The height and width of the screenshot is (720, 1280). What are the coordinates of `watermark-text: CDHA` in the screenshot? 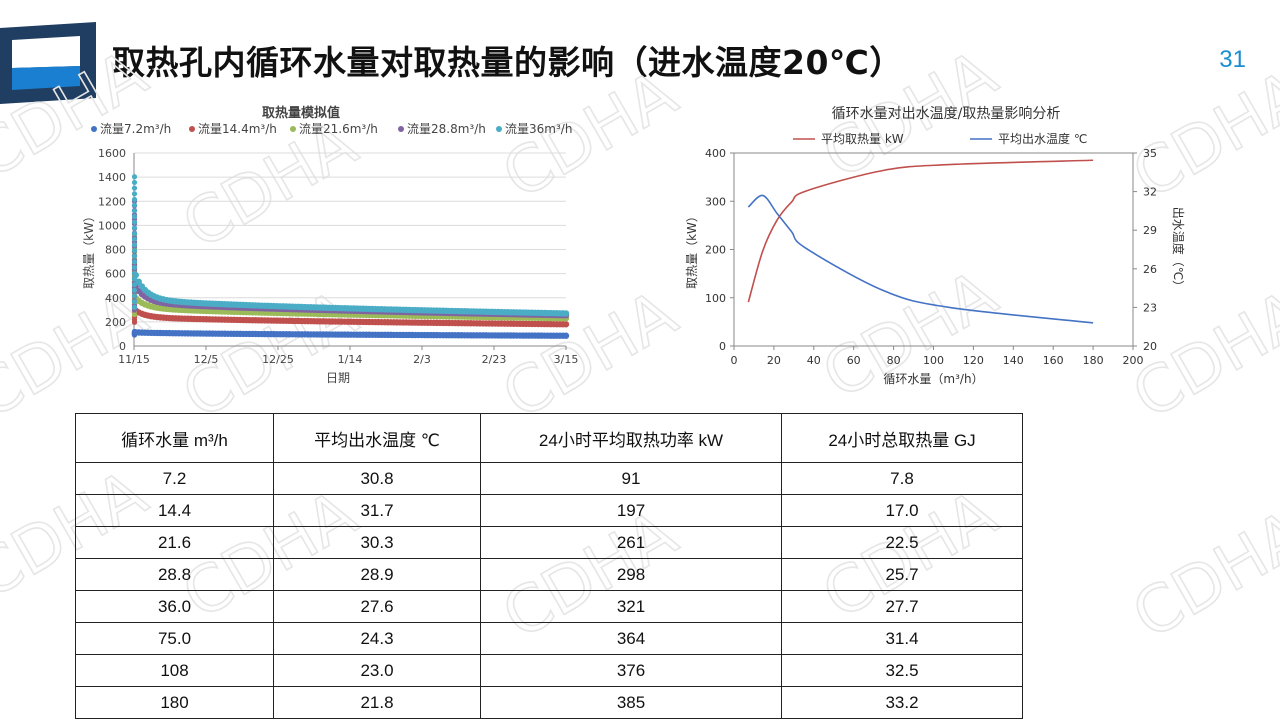 It's located at (1200, 575).